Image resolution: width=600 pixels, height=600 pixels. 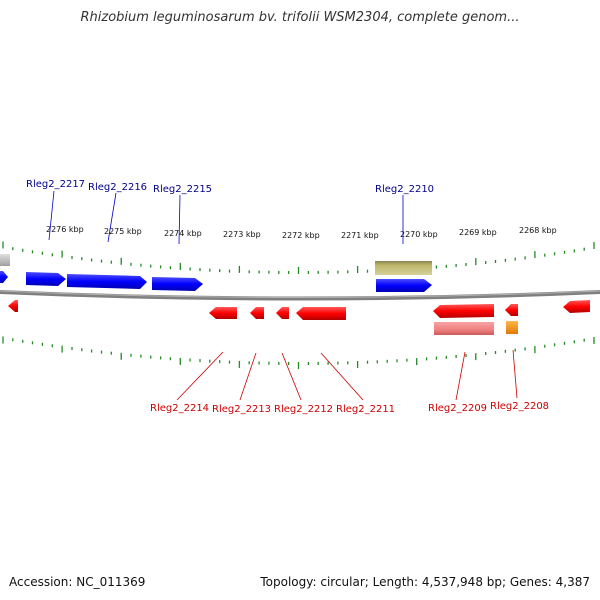 I want to click on tick-label: 2276 kbp, so click(x=65, y=229).